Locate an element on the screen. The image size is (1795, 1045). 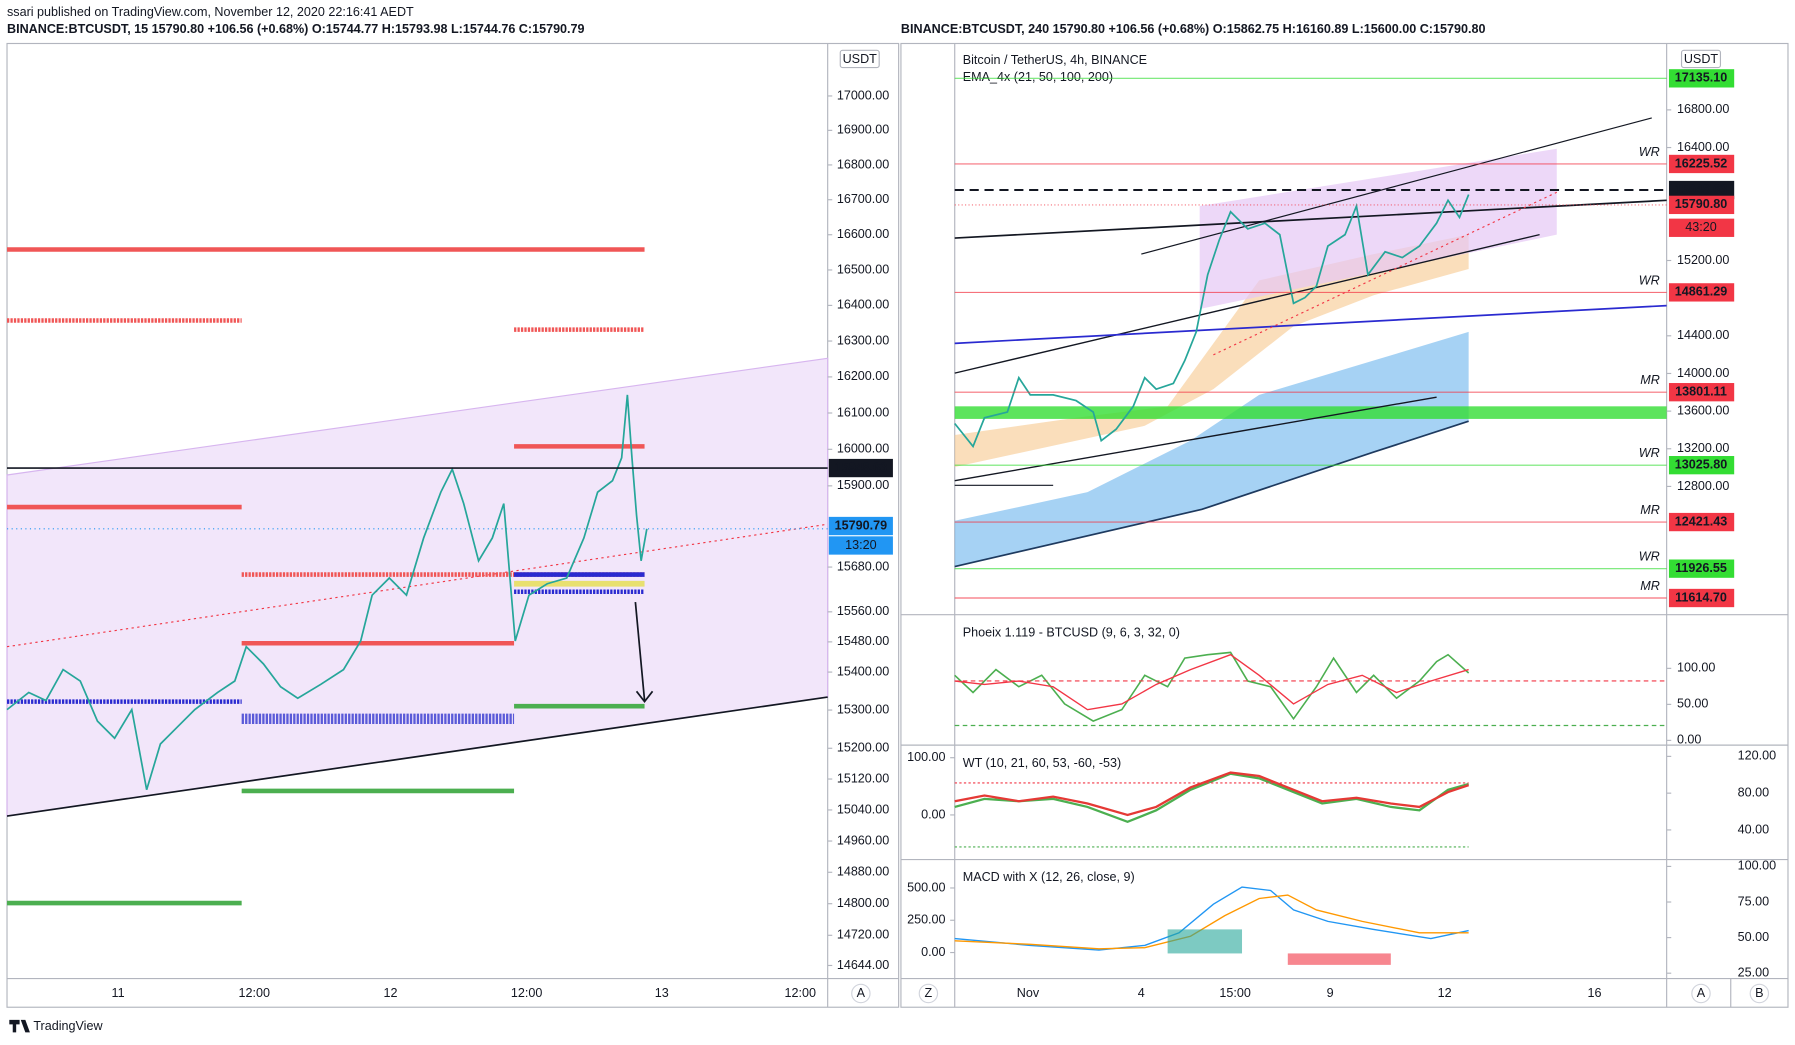
wt-line is located at coordinates (1212, 794).